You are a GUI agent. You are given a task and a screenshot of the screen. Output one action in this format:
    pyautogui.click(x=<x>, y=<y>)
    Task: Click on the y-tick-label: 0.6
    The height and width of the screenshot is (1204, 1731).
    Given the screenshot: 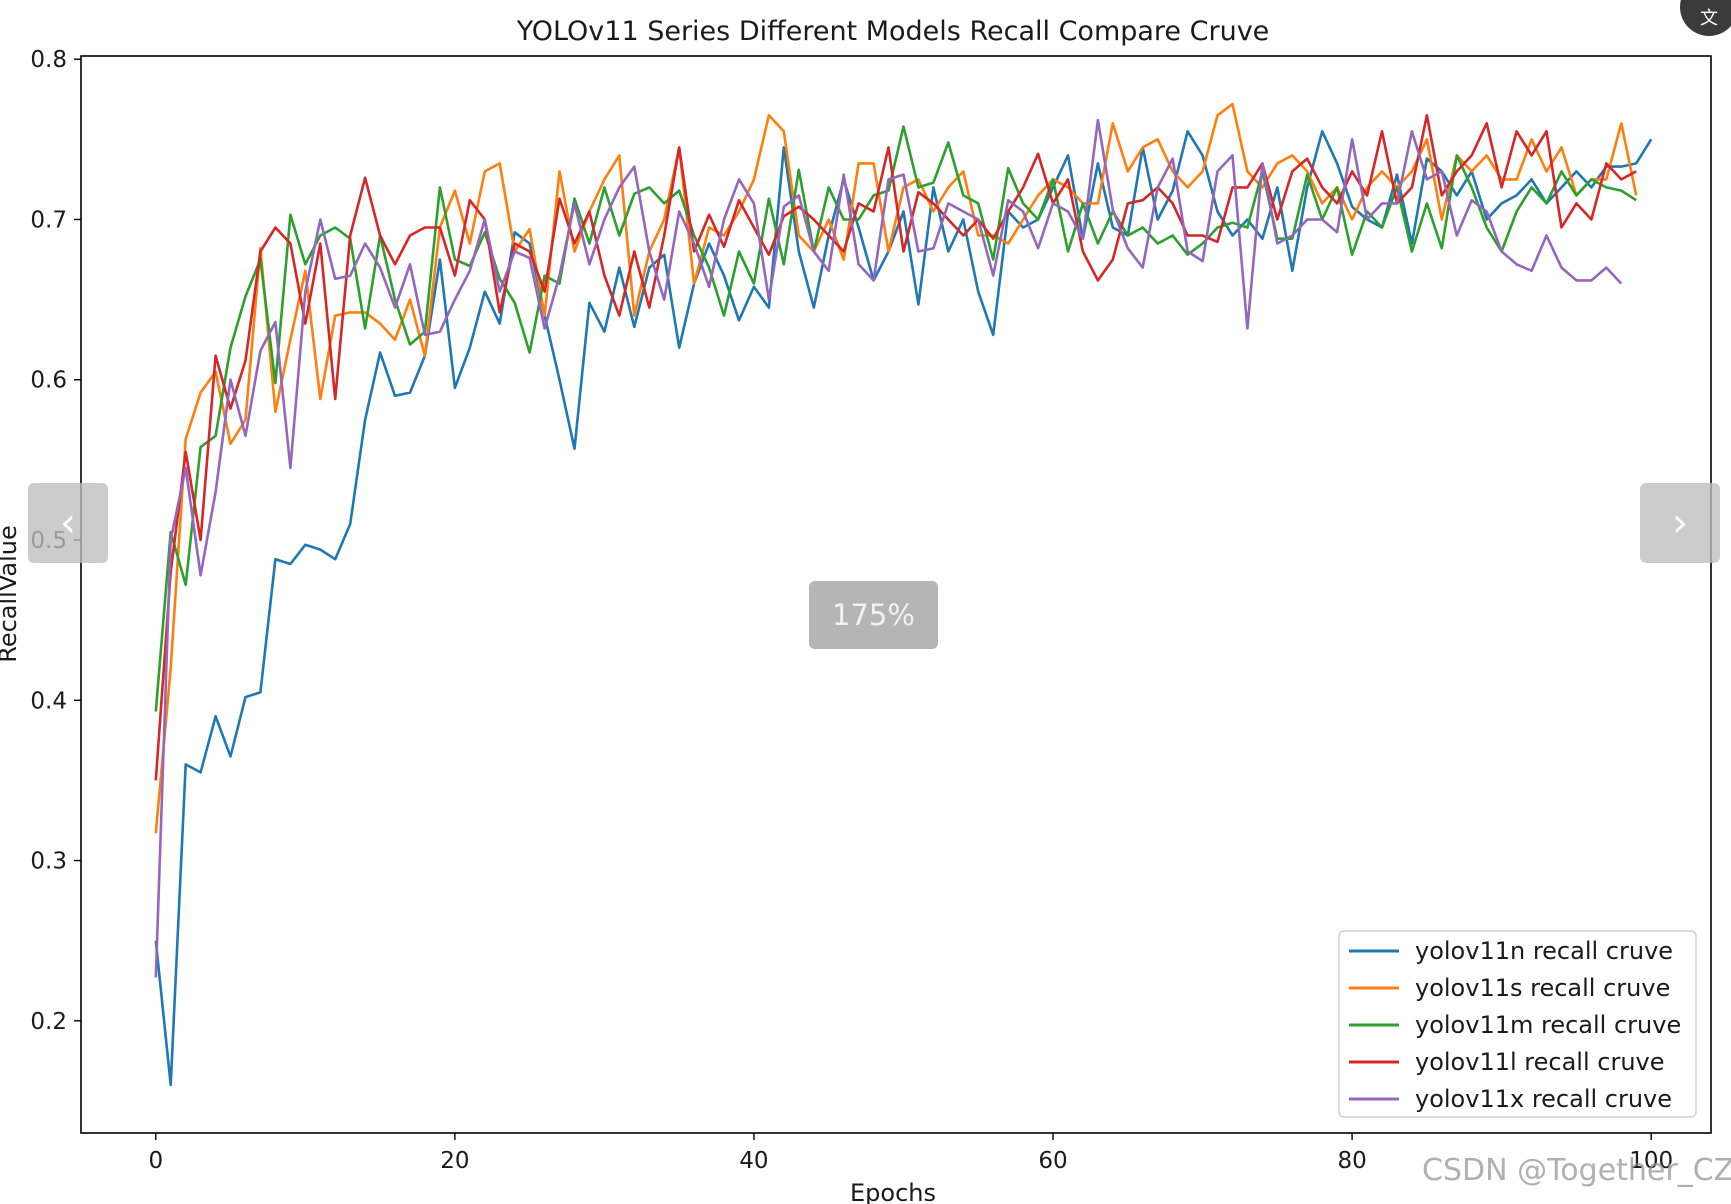 What is the action you would take?
    pyautogui.click(x=48, y=381)
    